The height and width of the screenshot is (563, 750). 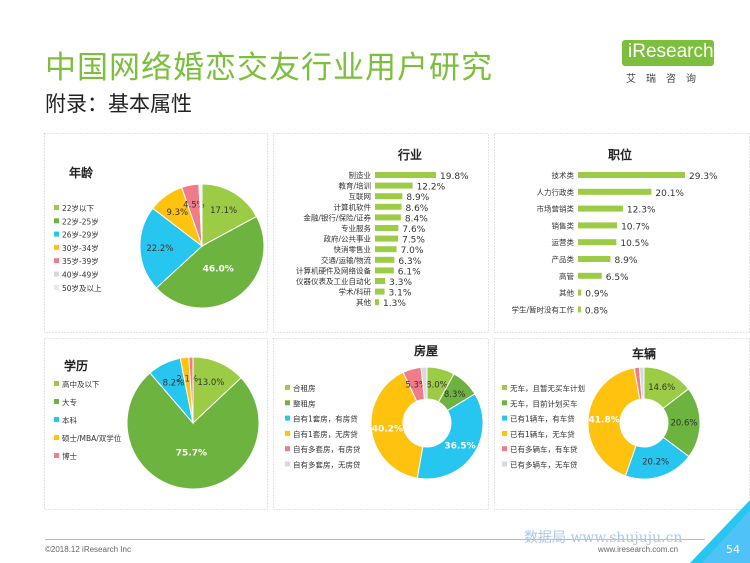 I want to click on legend-label: 高中及以下, so click(x=81, y=384).